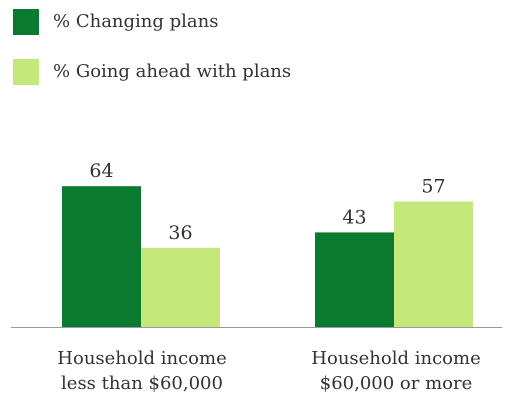 This screenshot has width=513, height=401. Describe the element at coordinates (136, 21) in the screenshot. I see `legend-label-changing-plans: % Changing plans` at that location.